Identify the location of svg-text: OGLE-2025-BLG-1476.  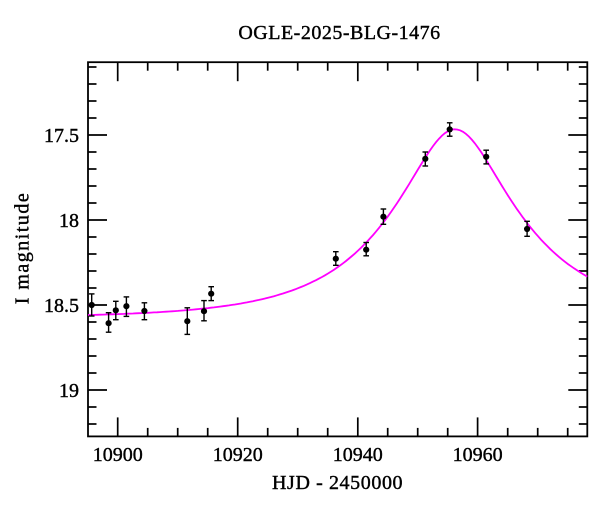
(339, 33).